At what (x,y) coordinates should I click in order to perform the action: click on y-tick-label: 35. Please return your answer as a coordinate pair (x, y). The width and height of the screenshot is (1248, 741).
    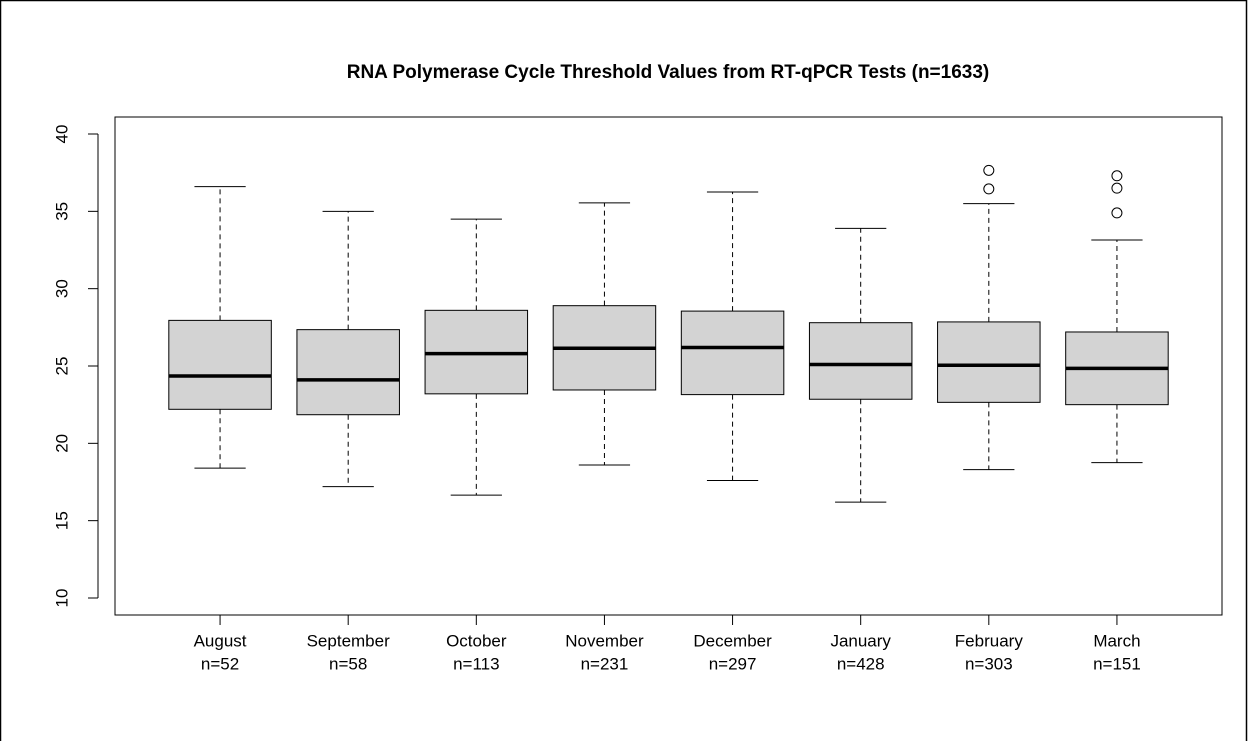
    Looking at the image, I should click on (61, 211).